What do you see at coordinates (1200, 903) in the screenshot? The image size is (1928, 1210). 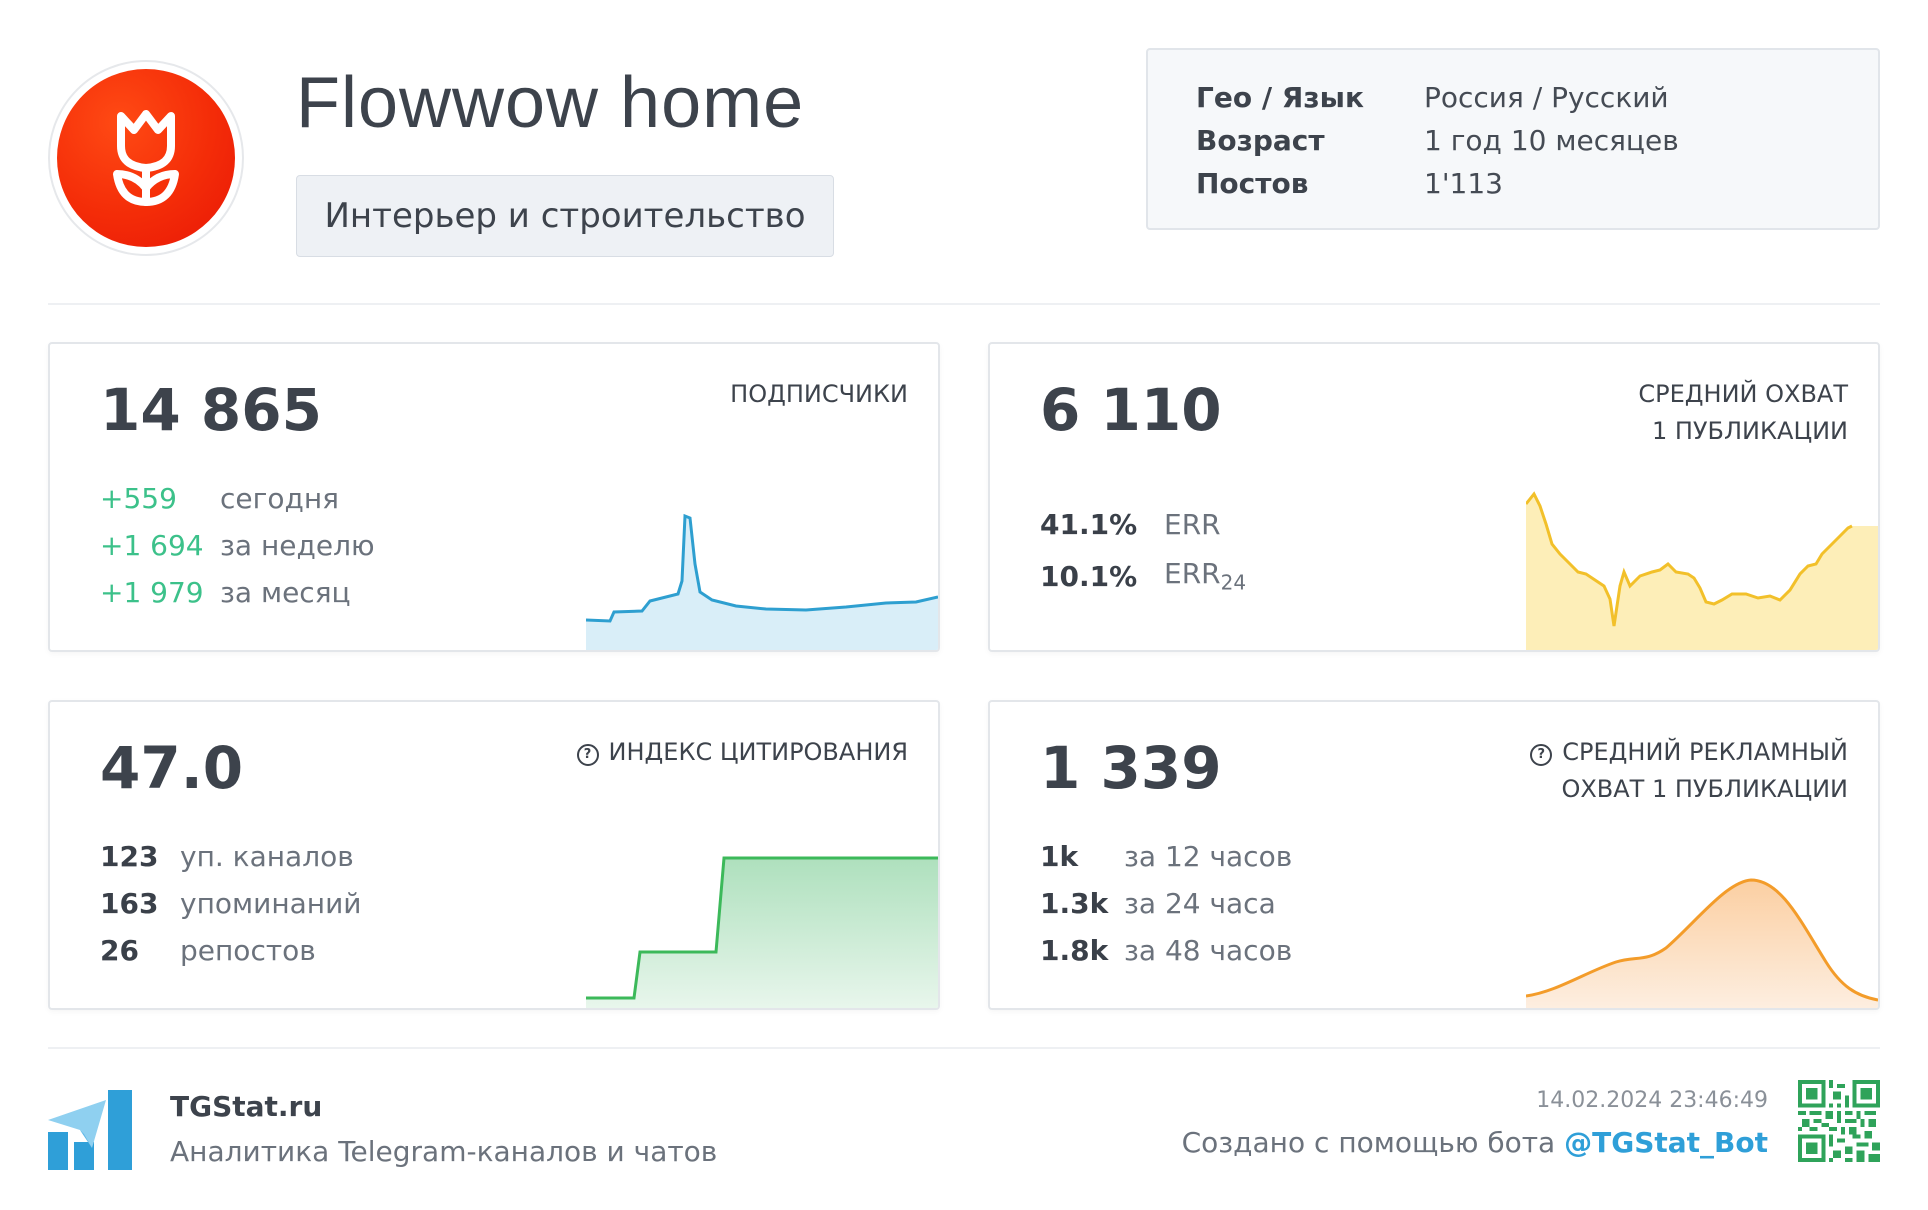 I see `stat-description: за 24 часа` at bounding box center [1200, 903].